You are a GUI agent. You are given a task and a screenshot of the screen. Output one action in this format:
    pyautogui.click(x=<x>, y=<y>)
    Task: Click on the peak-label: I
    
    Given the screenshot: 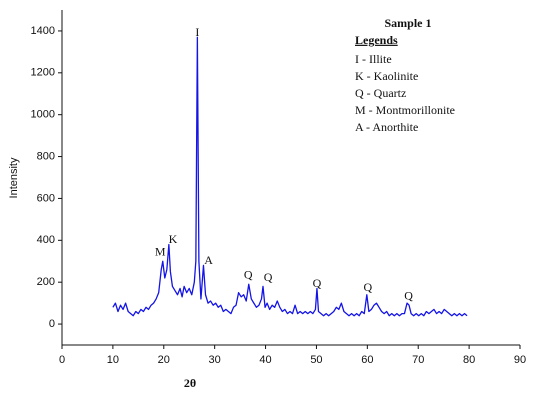 What is the action you would take?
    pyautogui.click(x=197, y=32)
    